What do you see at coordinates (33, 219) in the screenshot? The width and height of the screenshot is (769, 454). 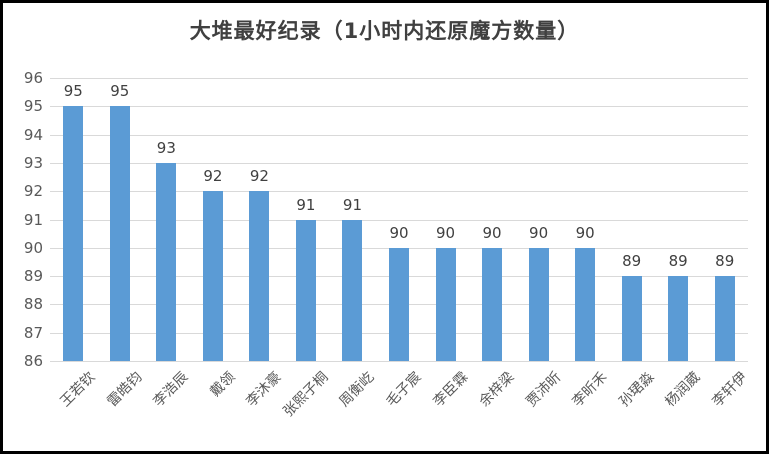 I see `y-axis-tick-label: 91` at bounding box center [33, 219].